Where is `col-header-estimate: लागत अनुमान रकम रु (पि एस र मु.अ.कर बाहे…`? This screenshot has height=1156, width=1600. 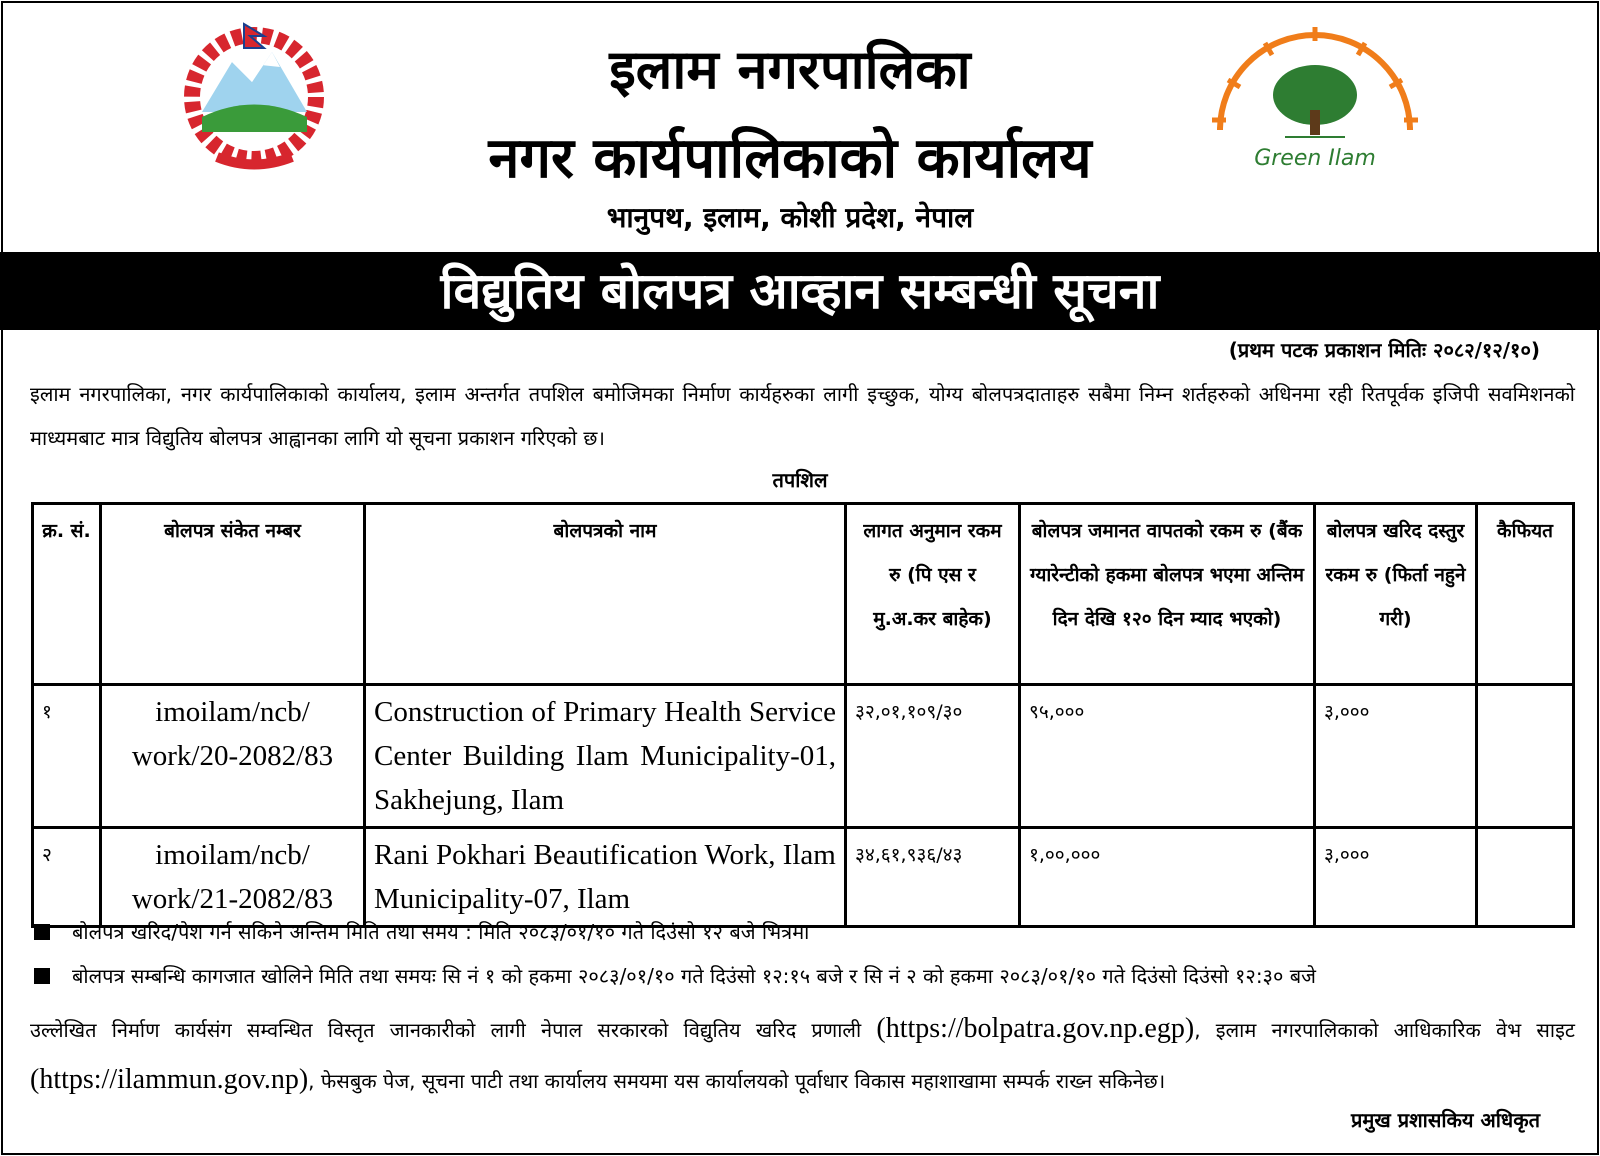
col-header-estimate: लागत अनुमान रकम रु (पि एस र मु.अ.कर बाहे… is located at coordinates (932, 594).